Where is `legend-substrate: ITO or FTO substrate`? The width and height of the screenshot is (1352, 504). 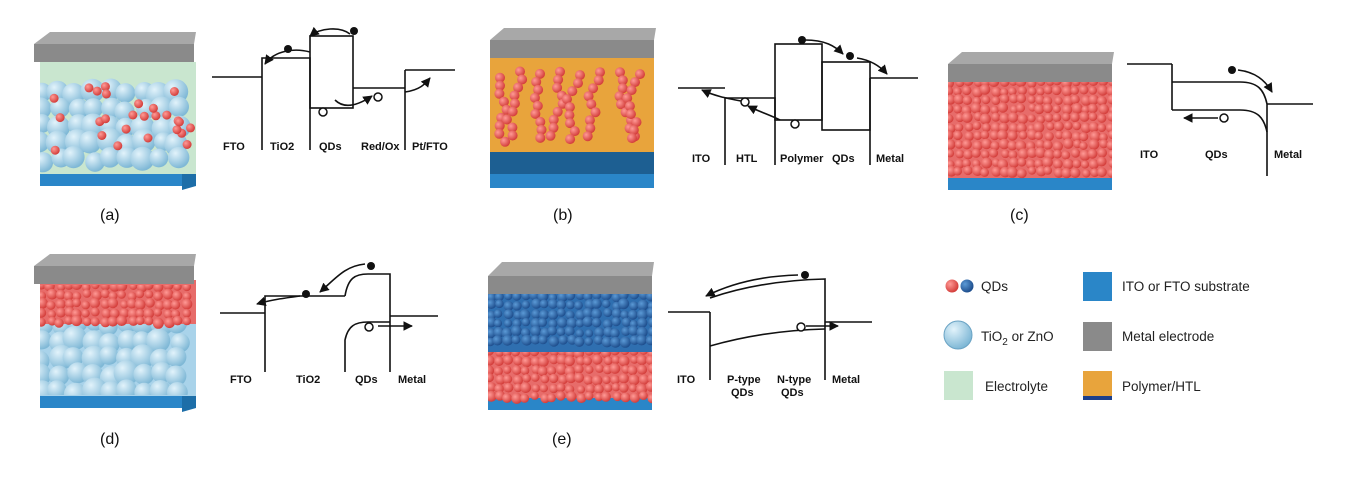
legend-substrate: ITO or FTO substrate is located at coordinates (1166, 286).